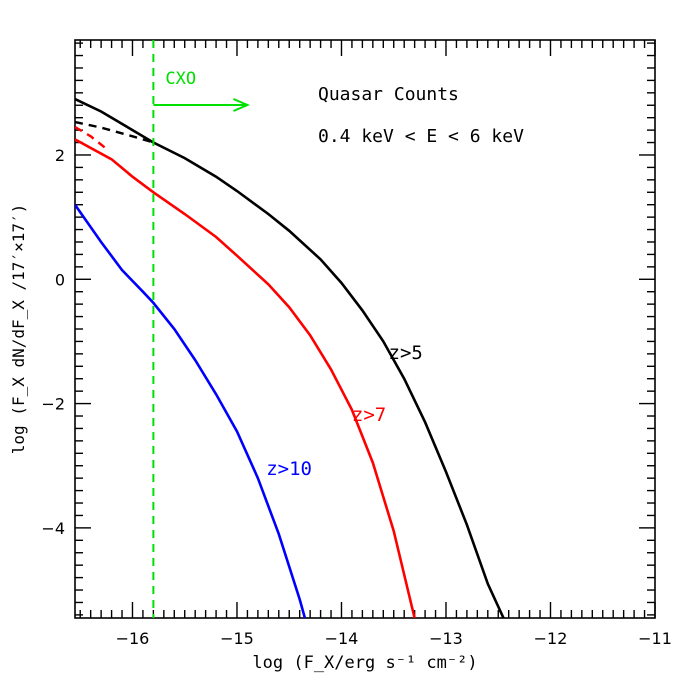 The width and height of the screenshot is (692, 692). I want to click on x-tick-label: −11, so click(655, 638).